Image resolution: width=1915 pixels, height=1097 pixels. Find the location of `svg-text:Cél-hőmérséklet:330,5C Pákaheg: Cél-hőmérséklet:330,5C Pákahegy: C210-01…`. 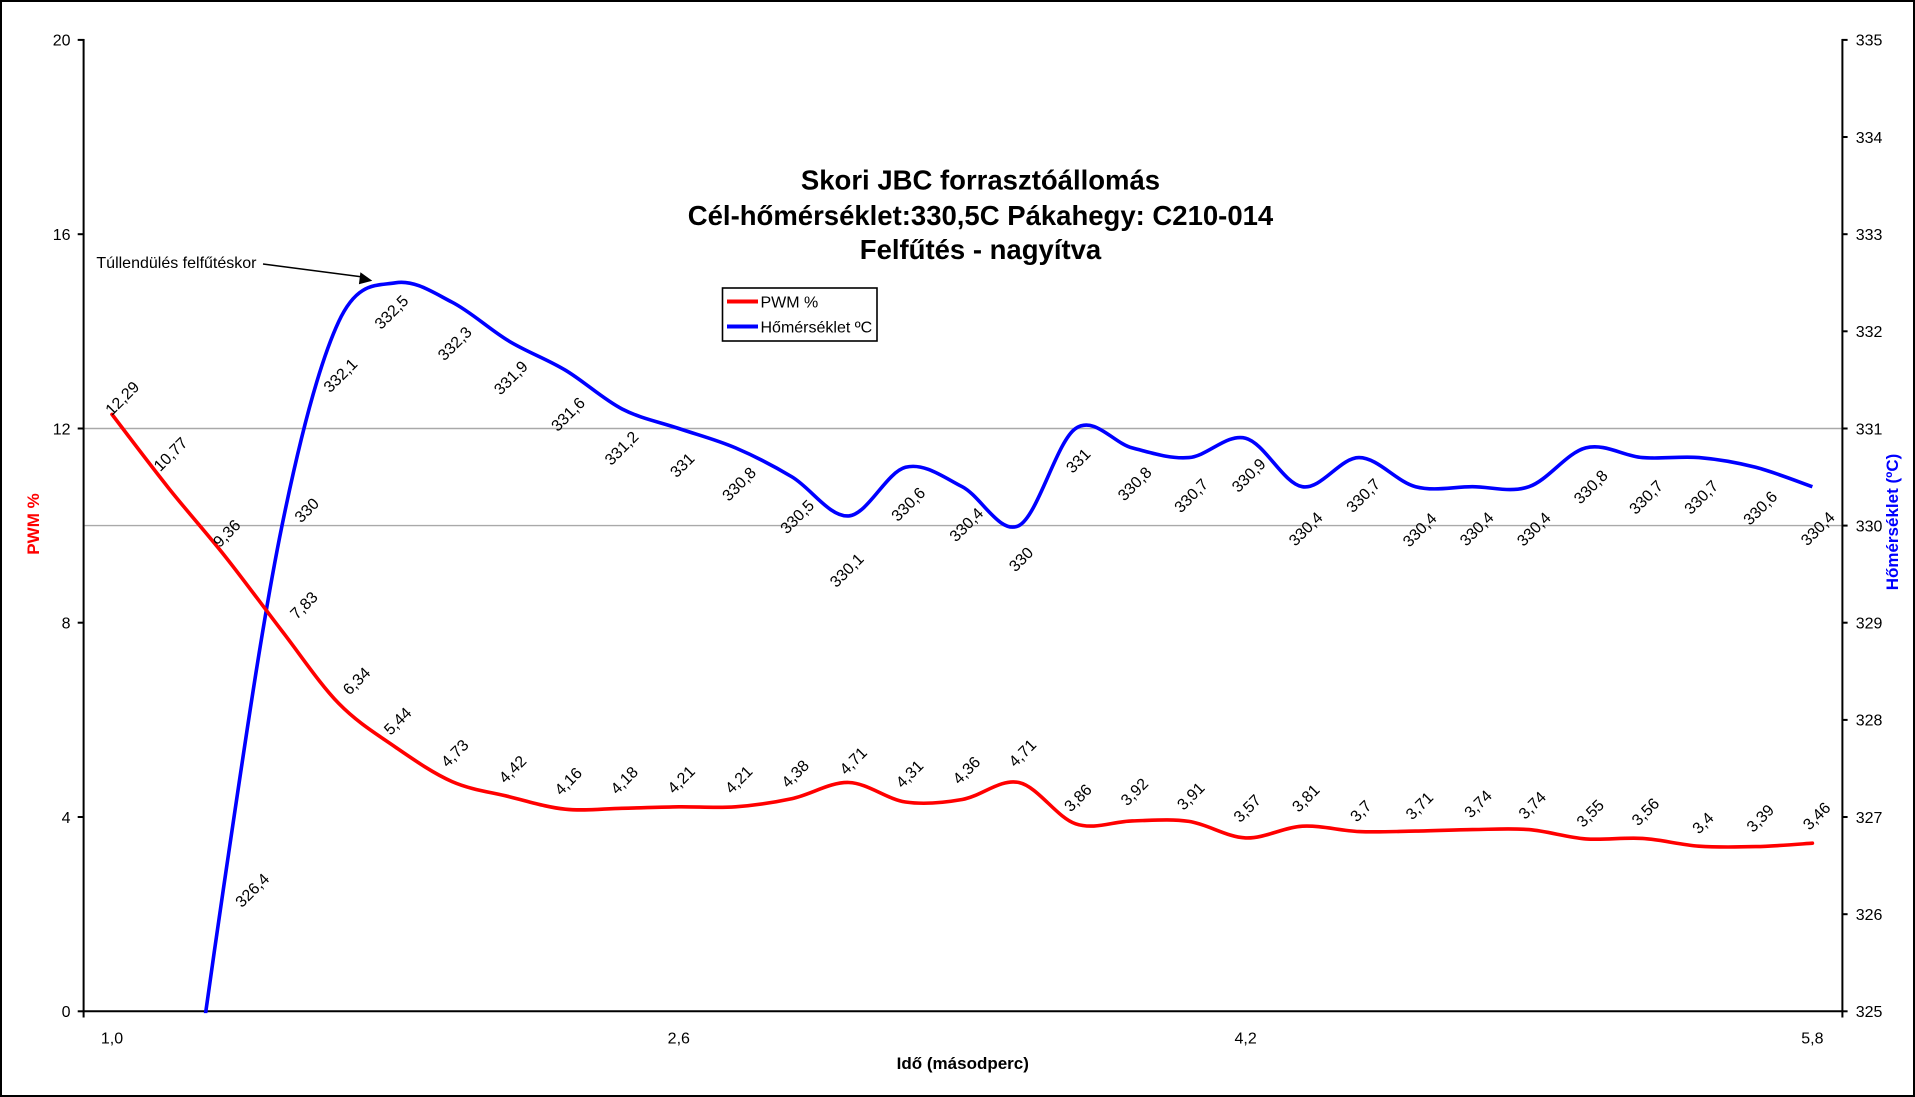

svg-text:Cél-hőmérséklet:330,5C Pákaheg: Cél-hőmérséklet:330,5C Pákahegy: C210-01… is located at coordinates (981, 215).